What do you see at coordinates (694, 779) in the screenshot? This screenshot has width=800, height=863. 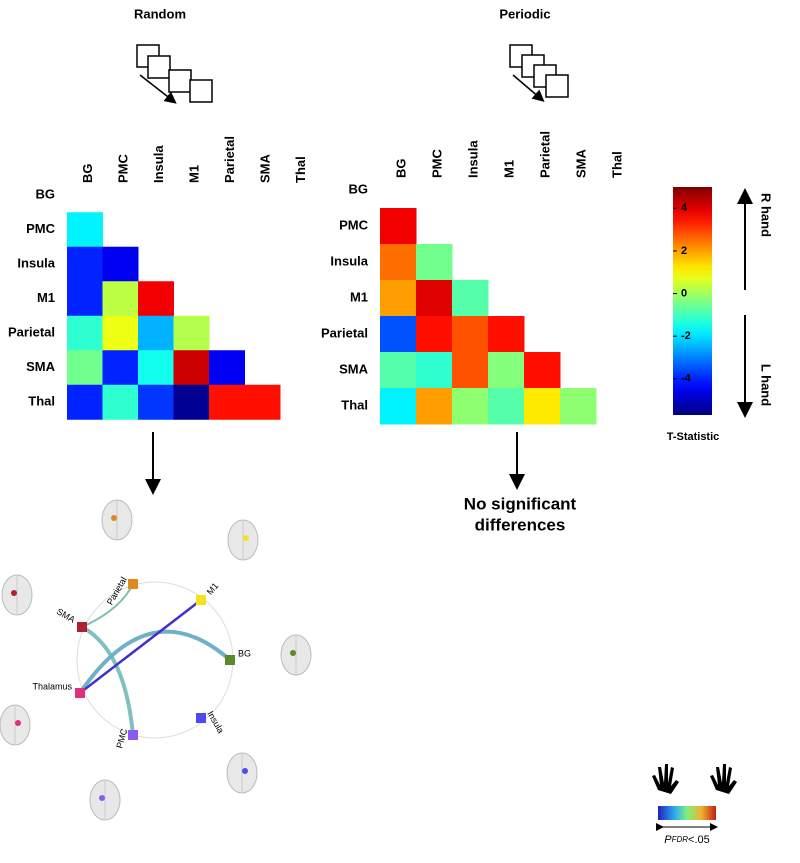 I see `hand-icons` at bounding box center [694, 779].